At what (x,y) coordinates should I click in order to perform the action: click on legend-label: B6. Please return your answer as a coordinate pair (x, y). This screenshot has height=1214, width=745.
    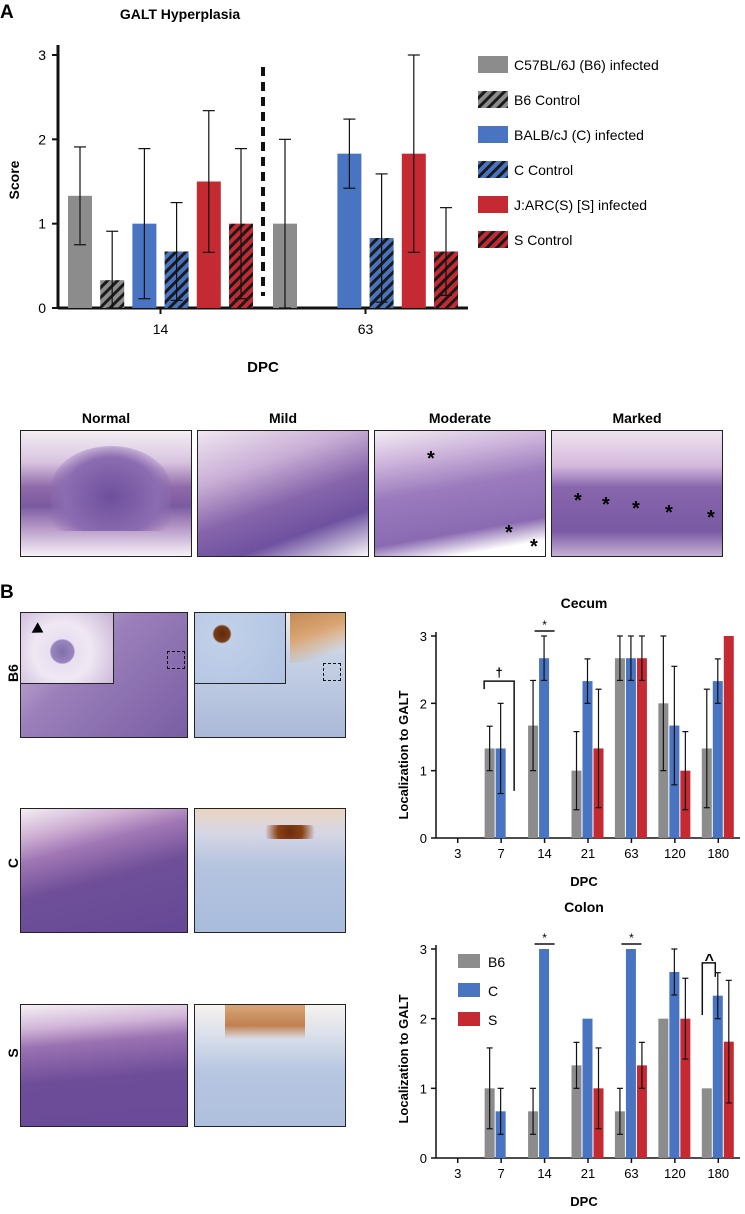
    Looking at the image, I should click on (496, 962).